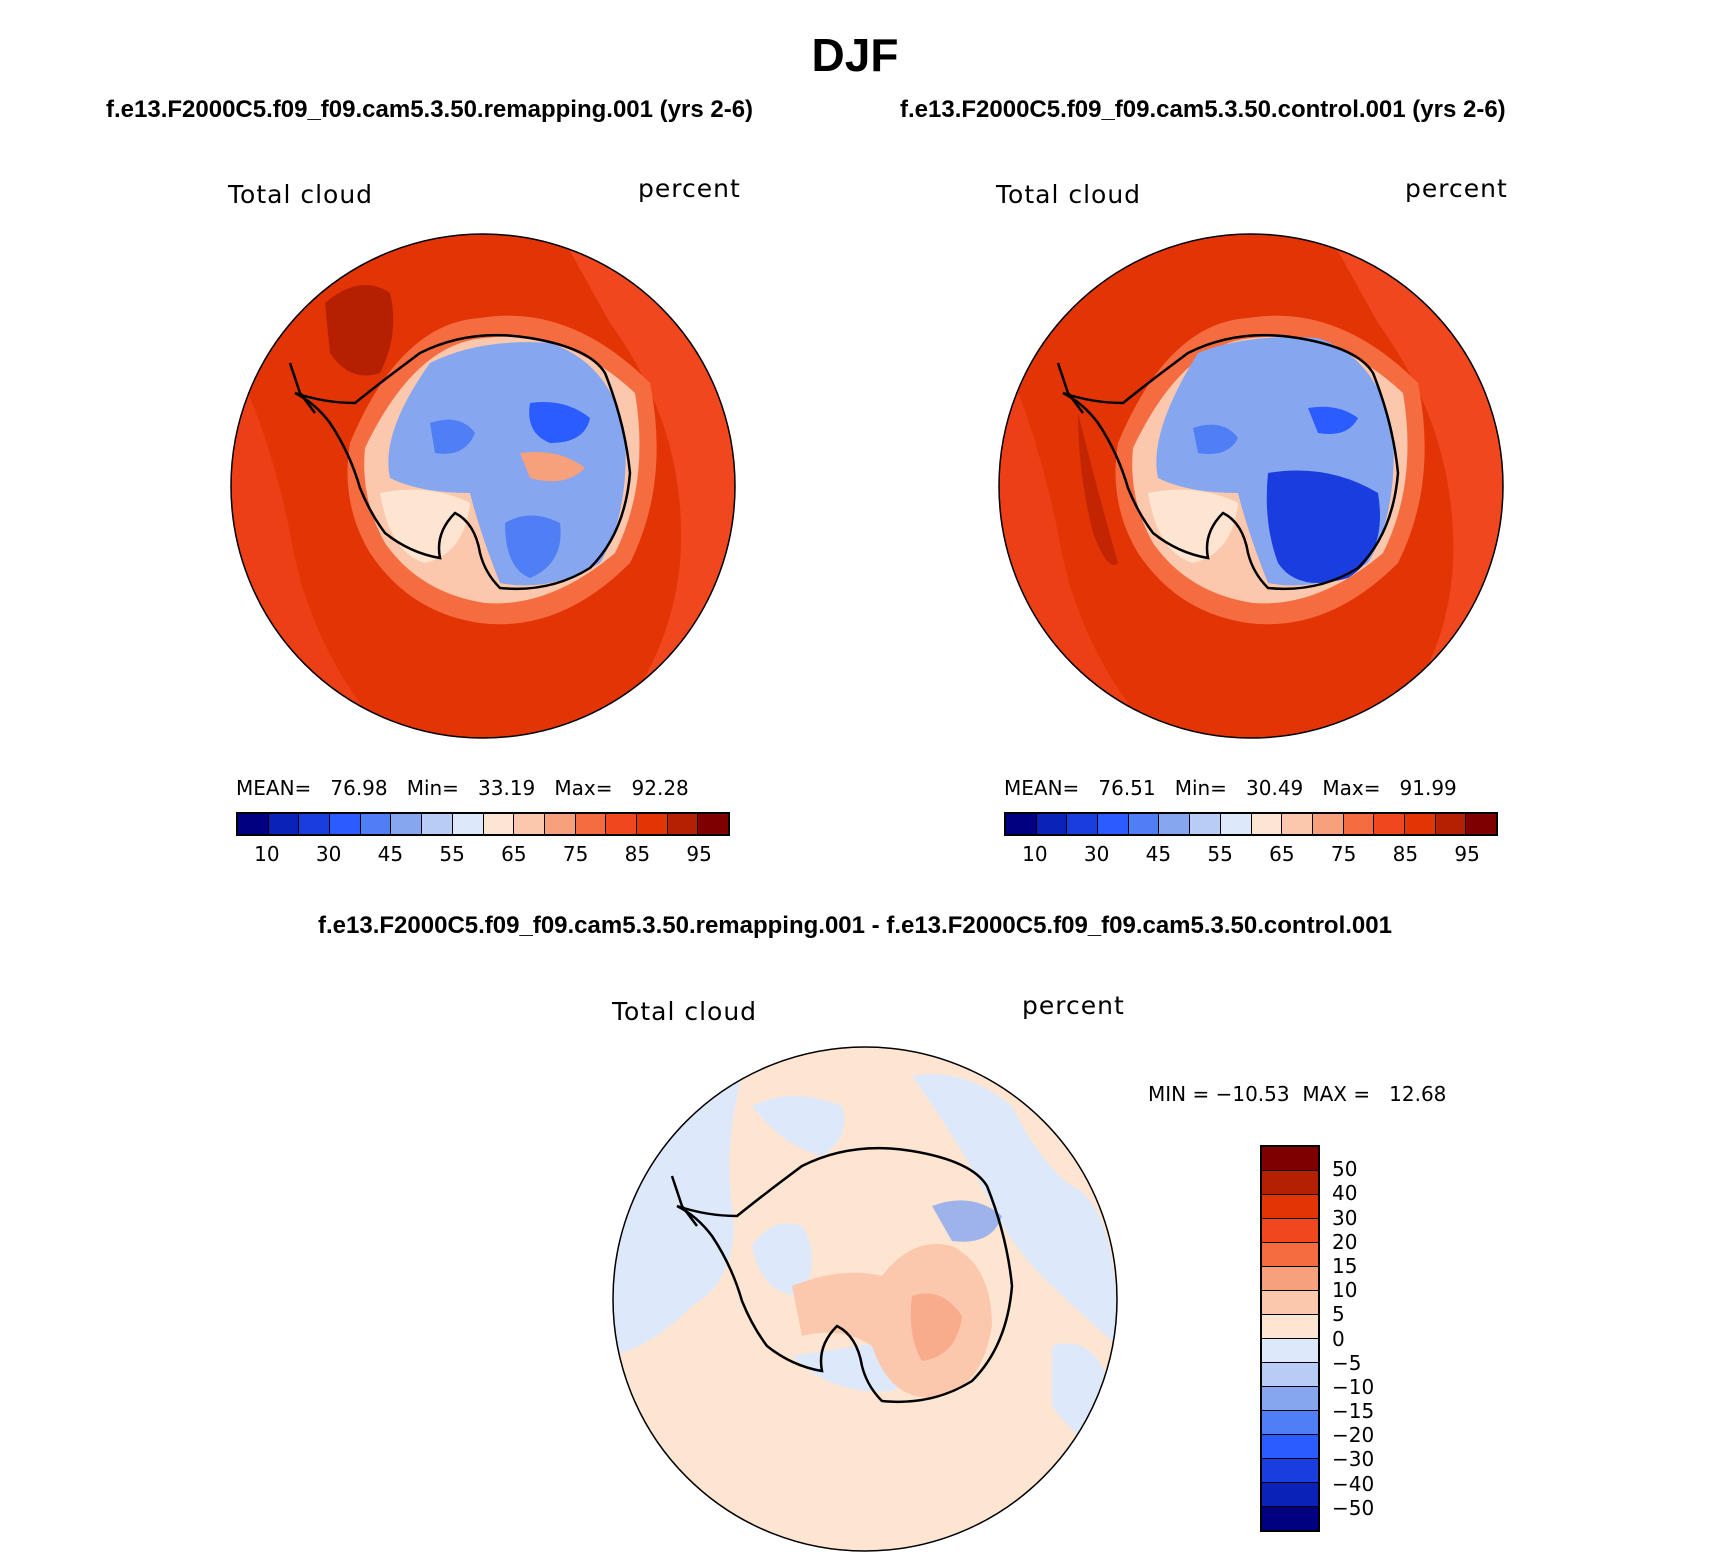 The height and width of the screenshot is (1552, 1710). Describe the element at coordinates (1353, 1411) in the screenshot. I see `colorbar-tick-label: −15` at that location.